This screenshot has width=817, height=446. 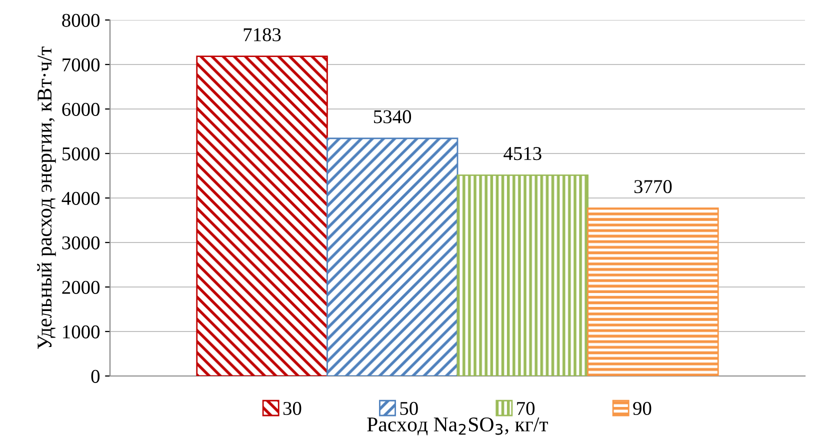 I want to click on legend-label: 50, so click(x=409, y=409).